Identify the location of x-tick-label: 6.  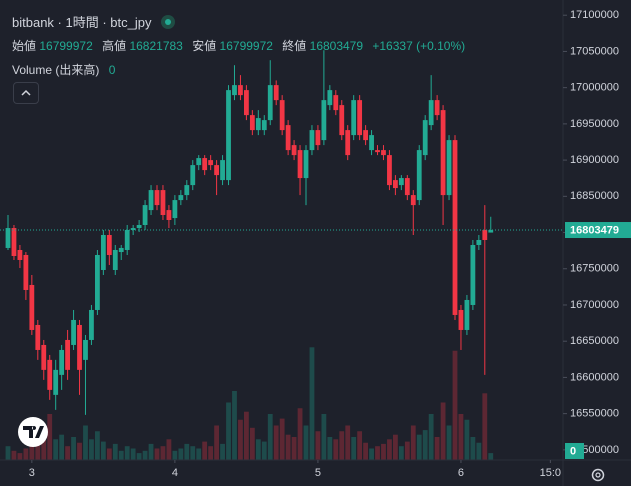
(461, 473).